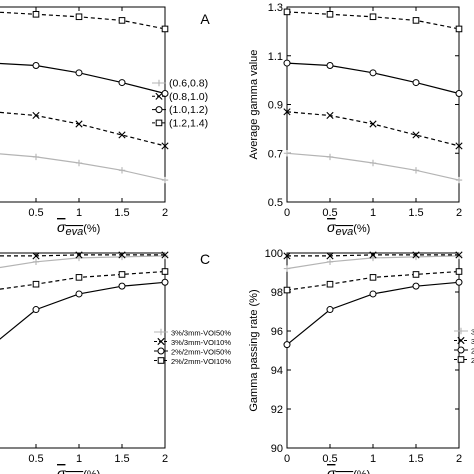  What do you see at coordinates (472, 351) in the screenshot?
I see `legend-label: 2'` at bounding box center [472, 351].